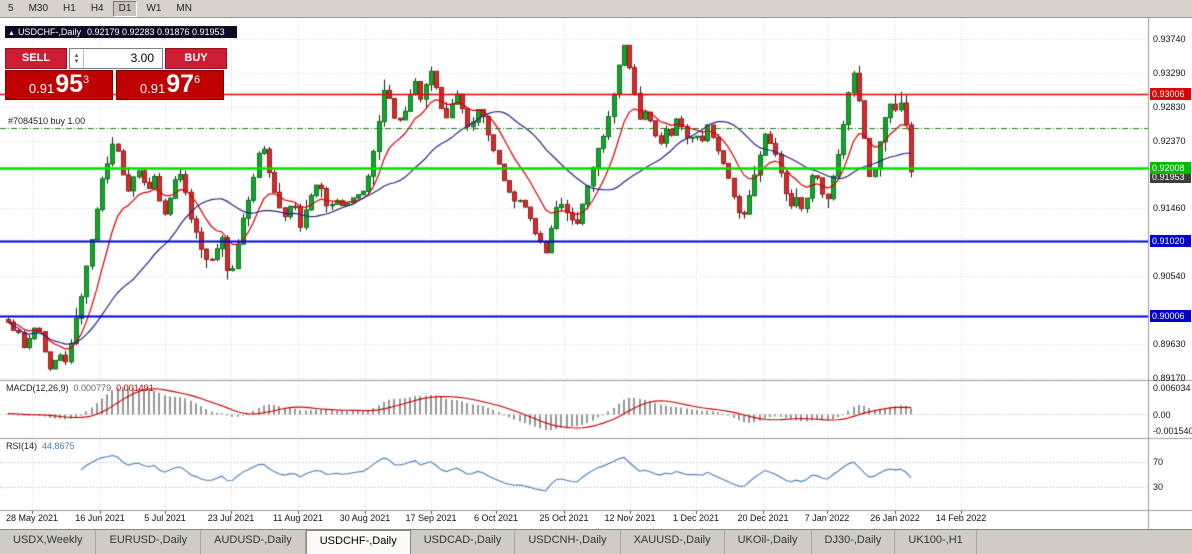  I want to click on level-price-badge: 0.93006, so click(1170, 93).